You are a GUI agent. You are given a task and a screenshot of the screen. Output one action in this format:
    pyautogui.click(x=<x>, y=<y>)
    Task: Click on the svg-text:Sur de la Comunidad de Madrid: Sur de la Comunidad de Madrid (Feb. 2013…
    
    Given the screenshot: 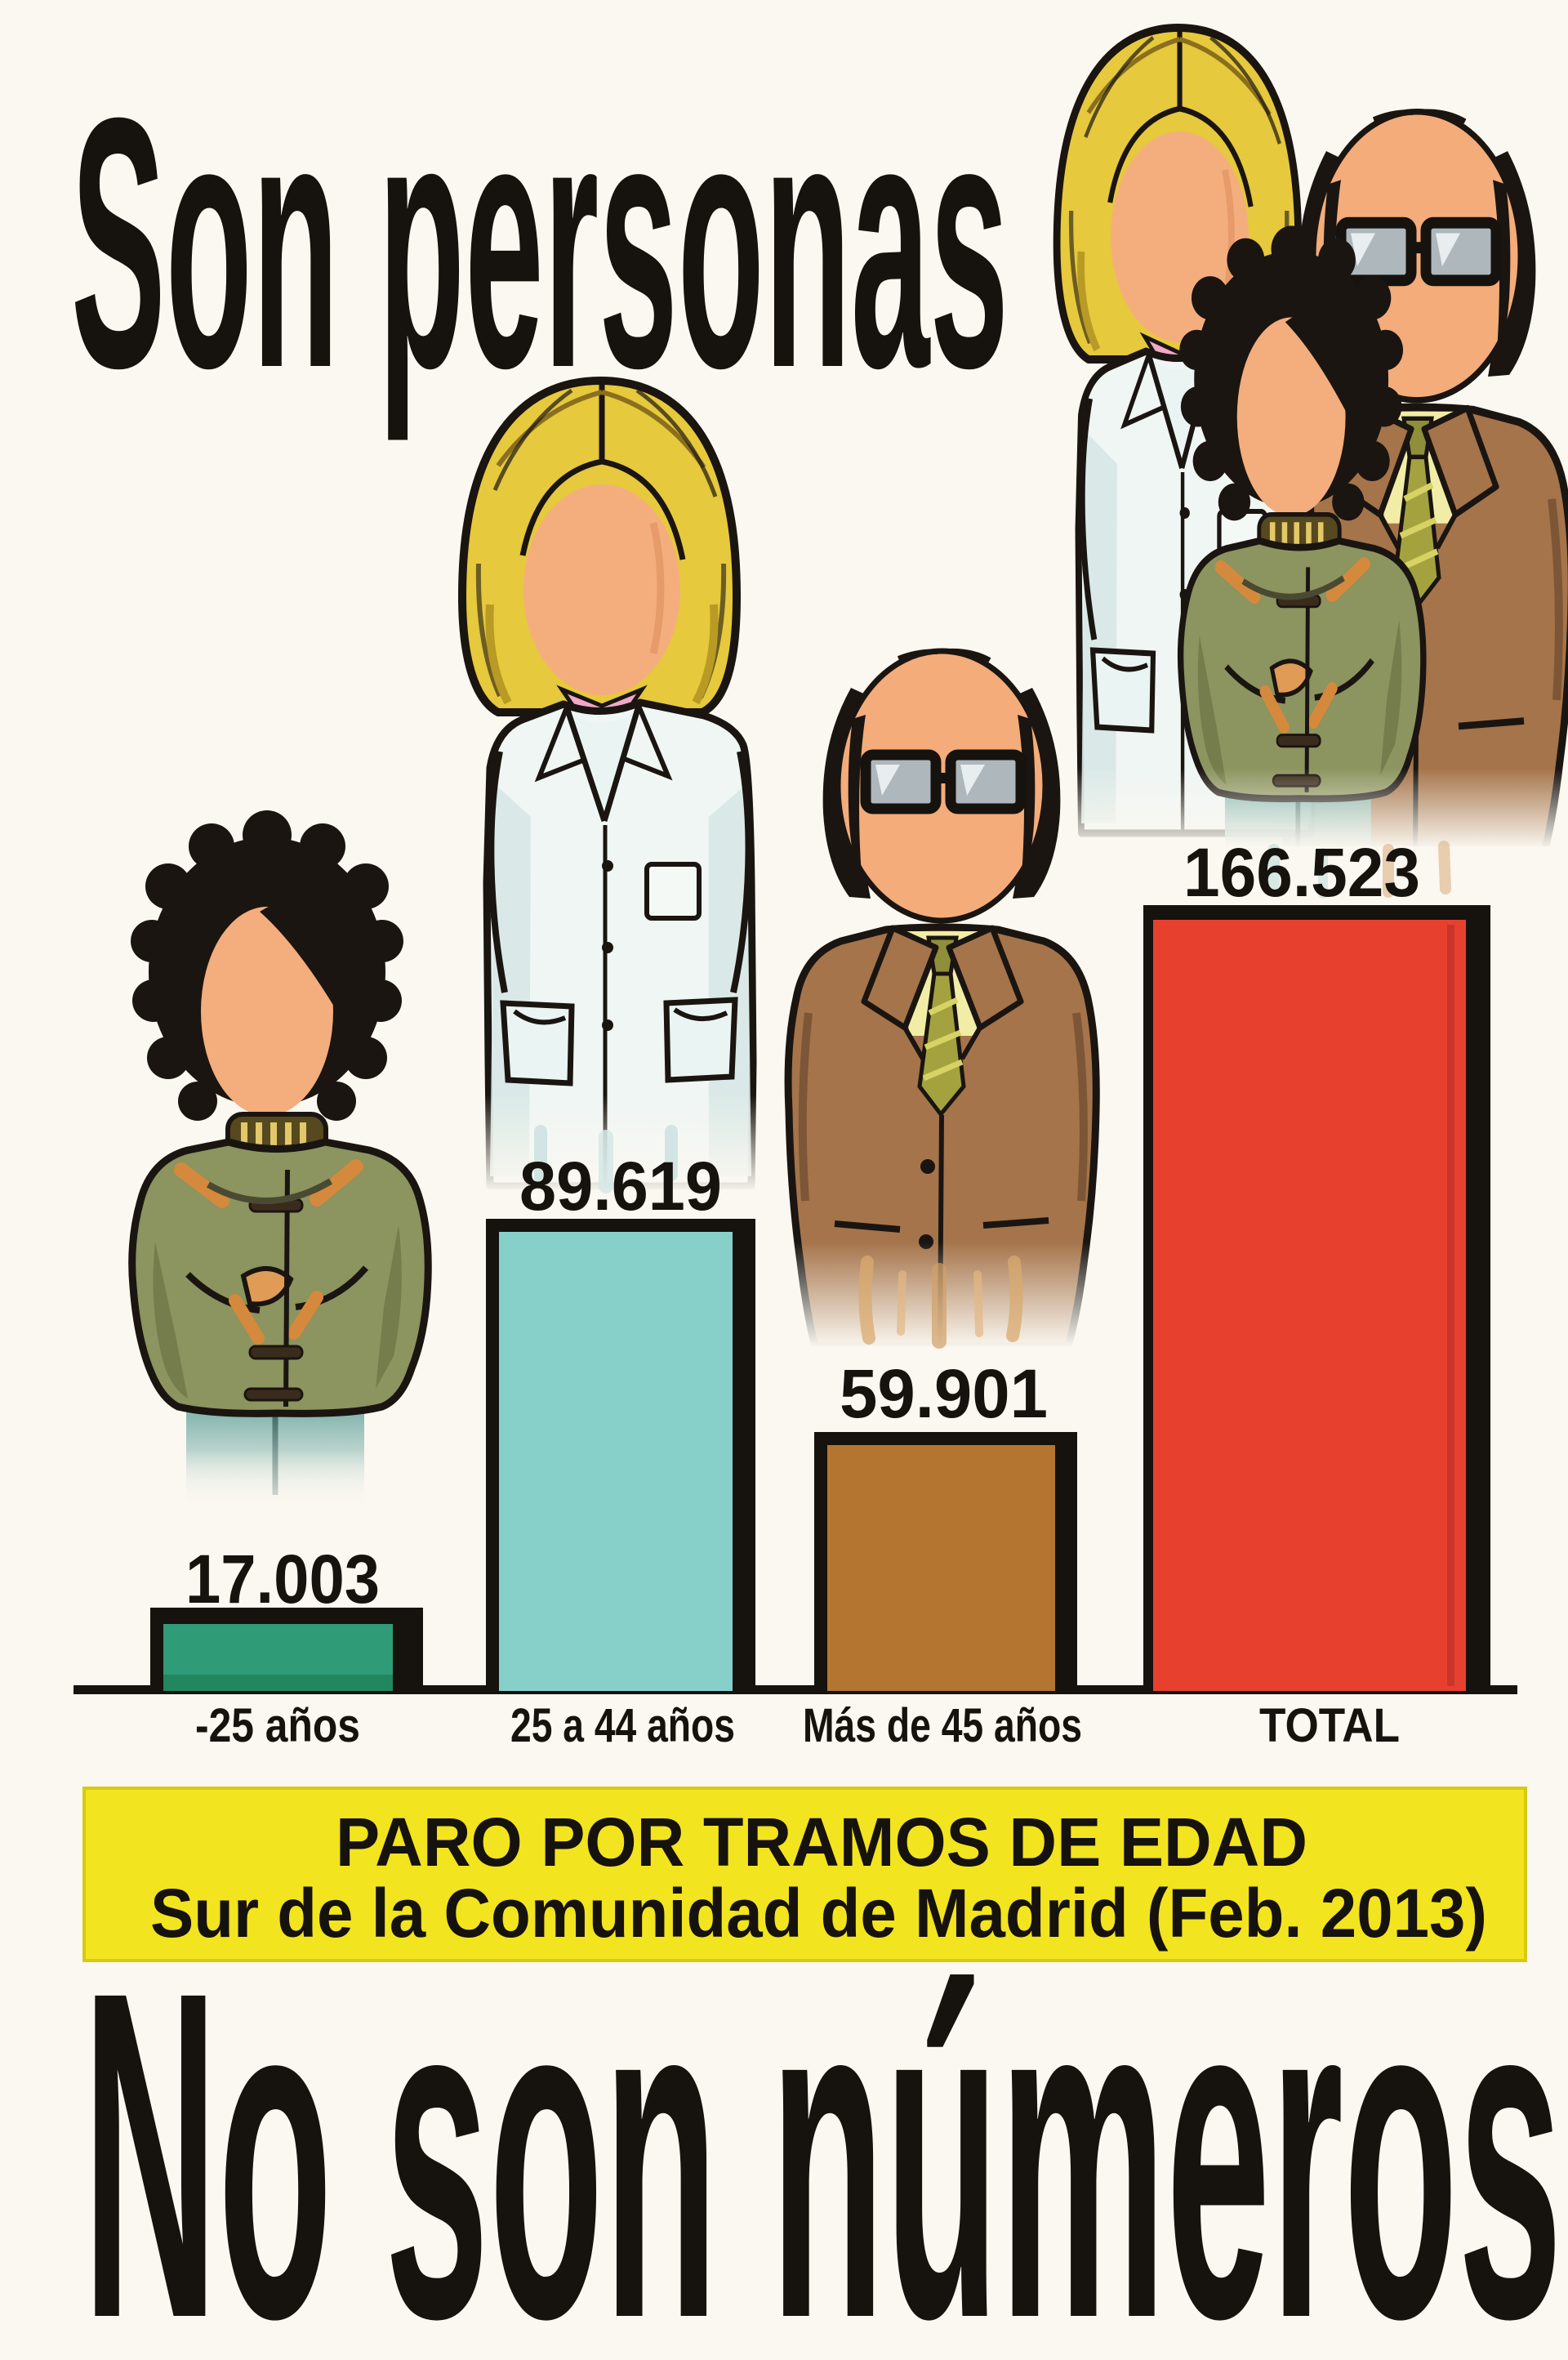 What is the action you would take?
    pyautogui.click(x=818, y=1913)
    